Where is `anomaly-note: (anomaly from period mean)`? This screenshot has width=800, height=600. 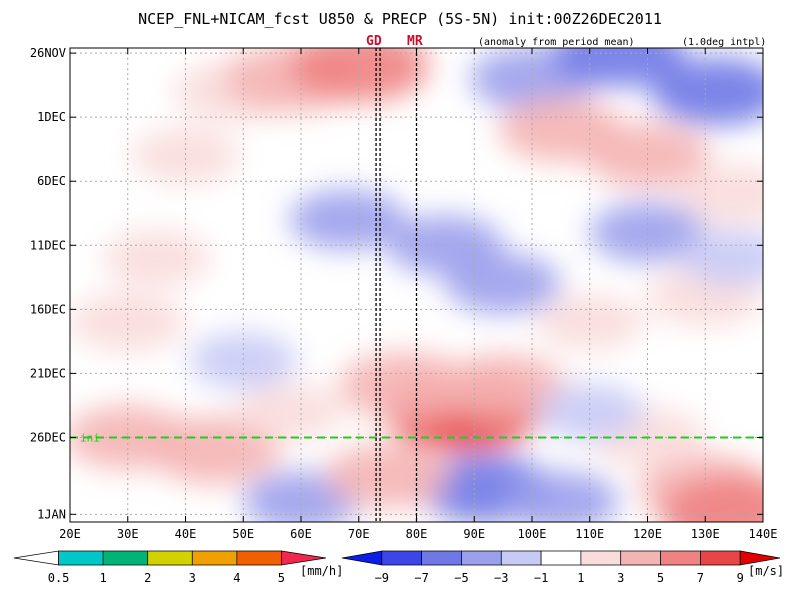 anomaly-note: (anomaly from period mean) is located at coordinates (556, 42).